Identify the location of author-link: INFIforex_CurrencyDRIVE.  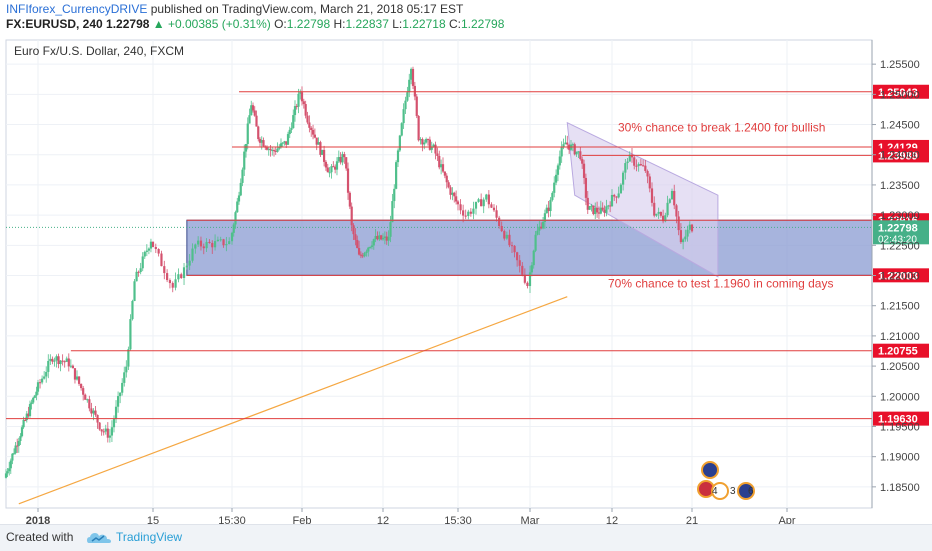
(77, 9).